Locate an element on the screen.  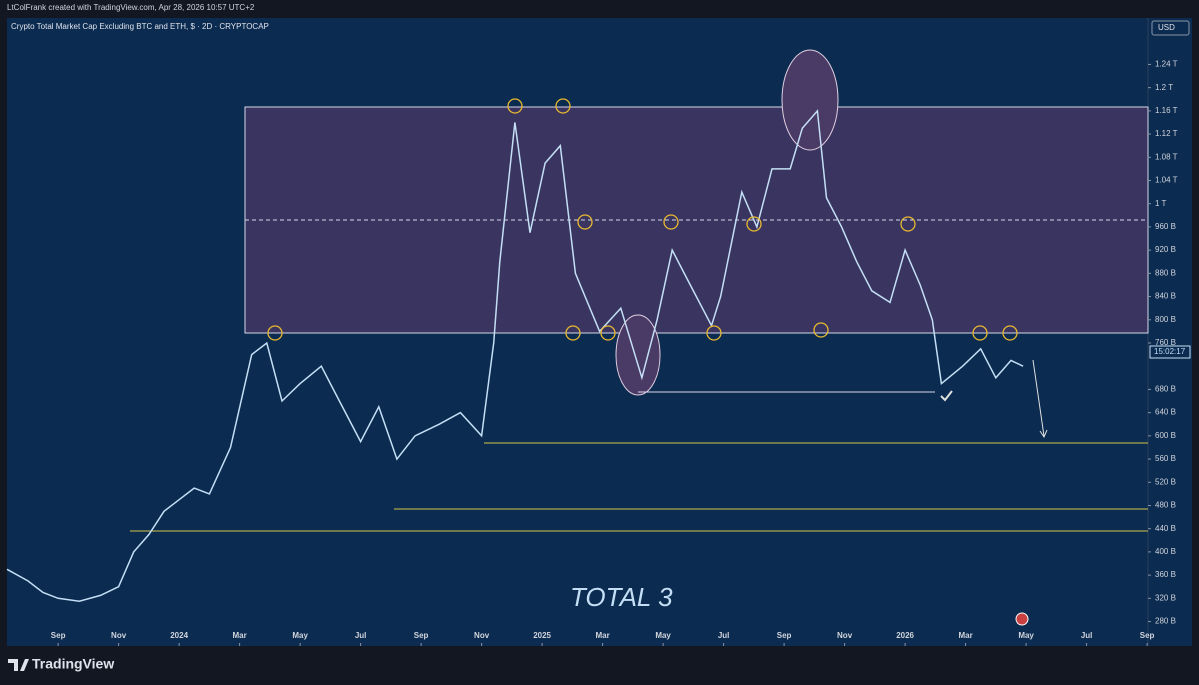
y-tick-label: 960 B is located at coordinates (1165, 226).